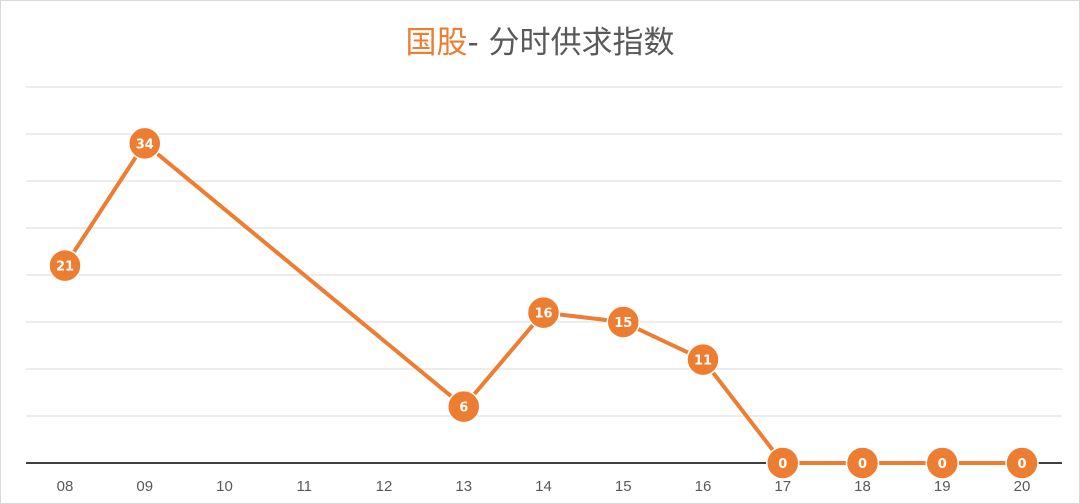  I want to click on data-label: 15, so click(623, 323).